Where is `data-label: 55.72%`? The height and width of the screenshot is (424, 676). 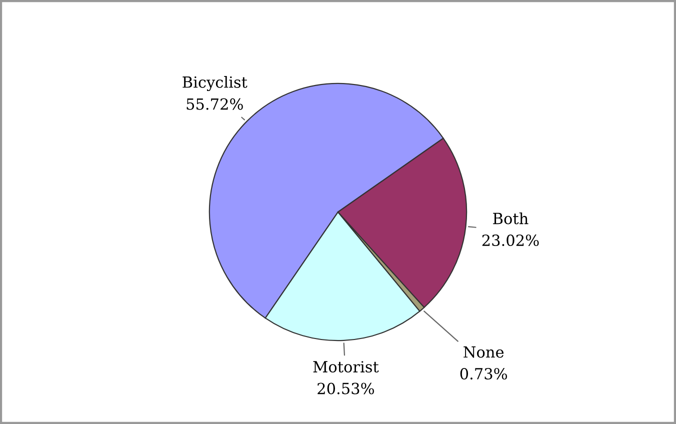 data-label: 55.72% is located at coordinates (214, 104).